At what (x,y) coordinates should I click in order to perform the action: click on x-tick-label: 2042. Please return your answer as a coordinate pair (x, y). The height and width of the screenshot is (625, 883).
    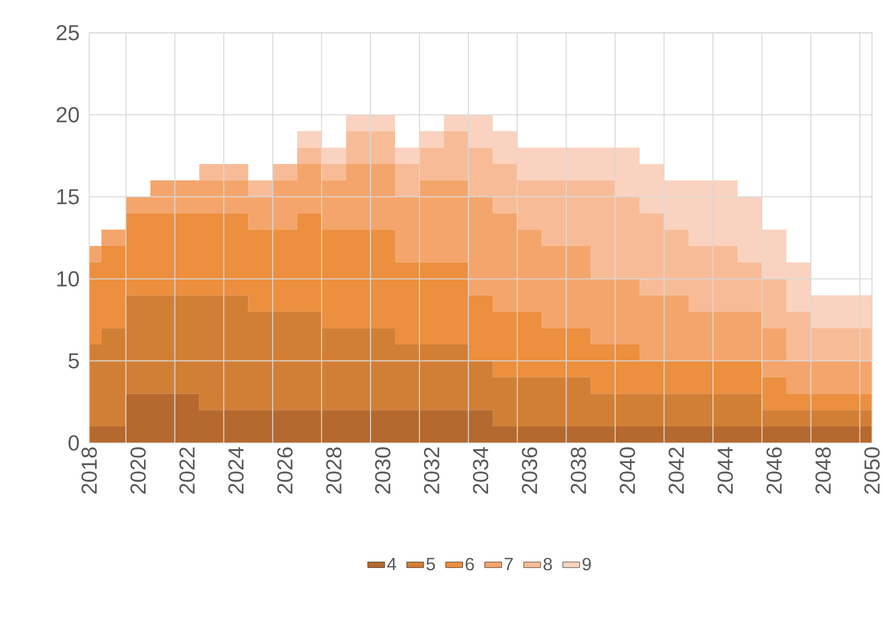
    Looking at the image, I should click on (676, 470).